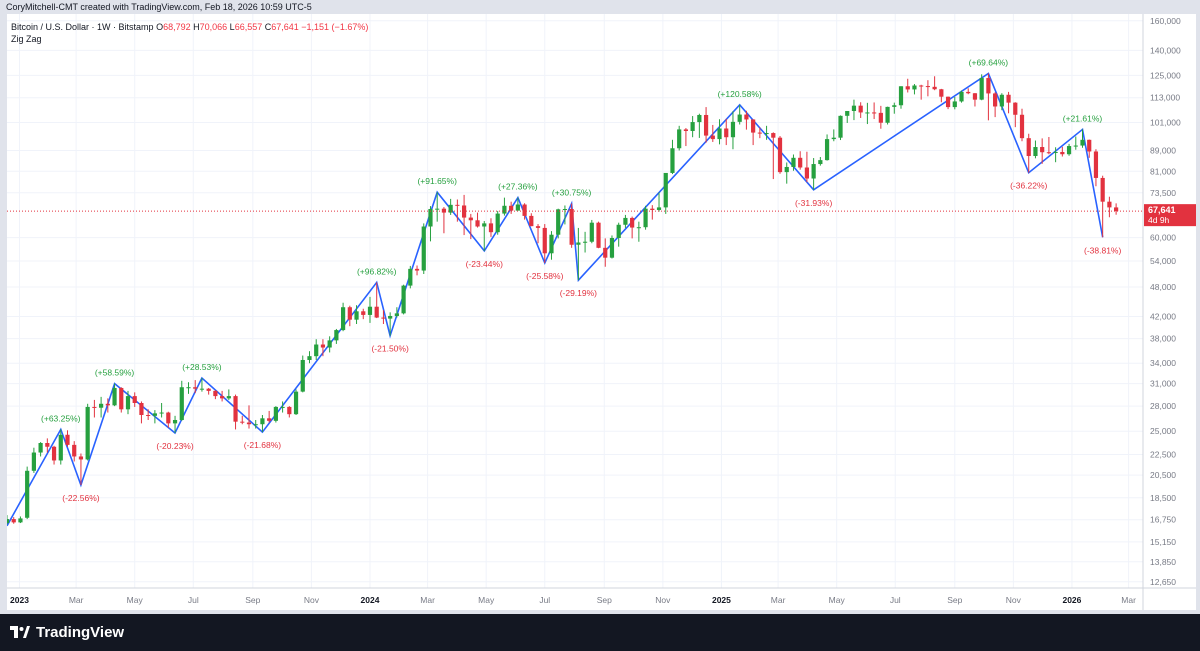  Describe the element at coordinates (1163, 193) in the screenshot. I see `price-axis-label: 73,500` at that location.